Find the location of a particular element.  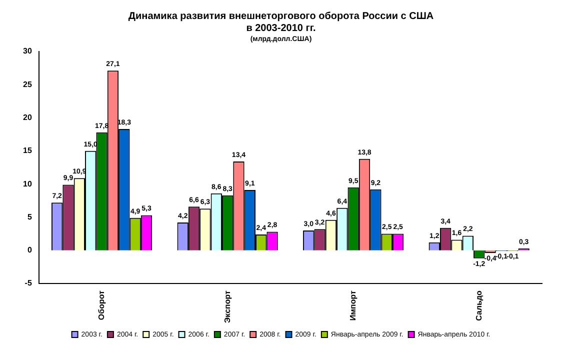

y-tick-label: 10 is located at coordinates (27, 183).